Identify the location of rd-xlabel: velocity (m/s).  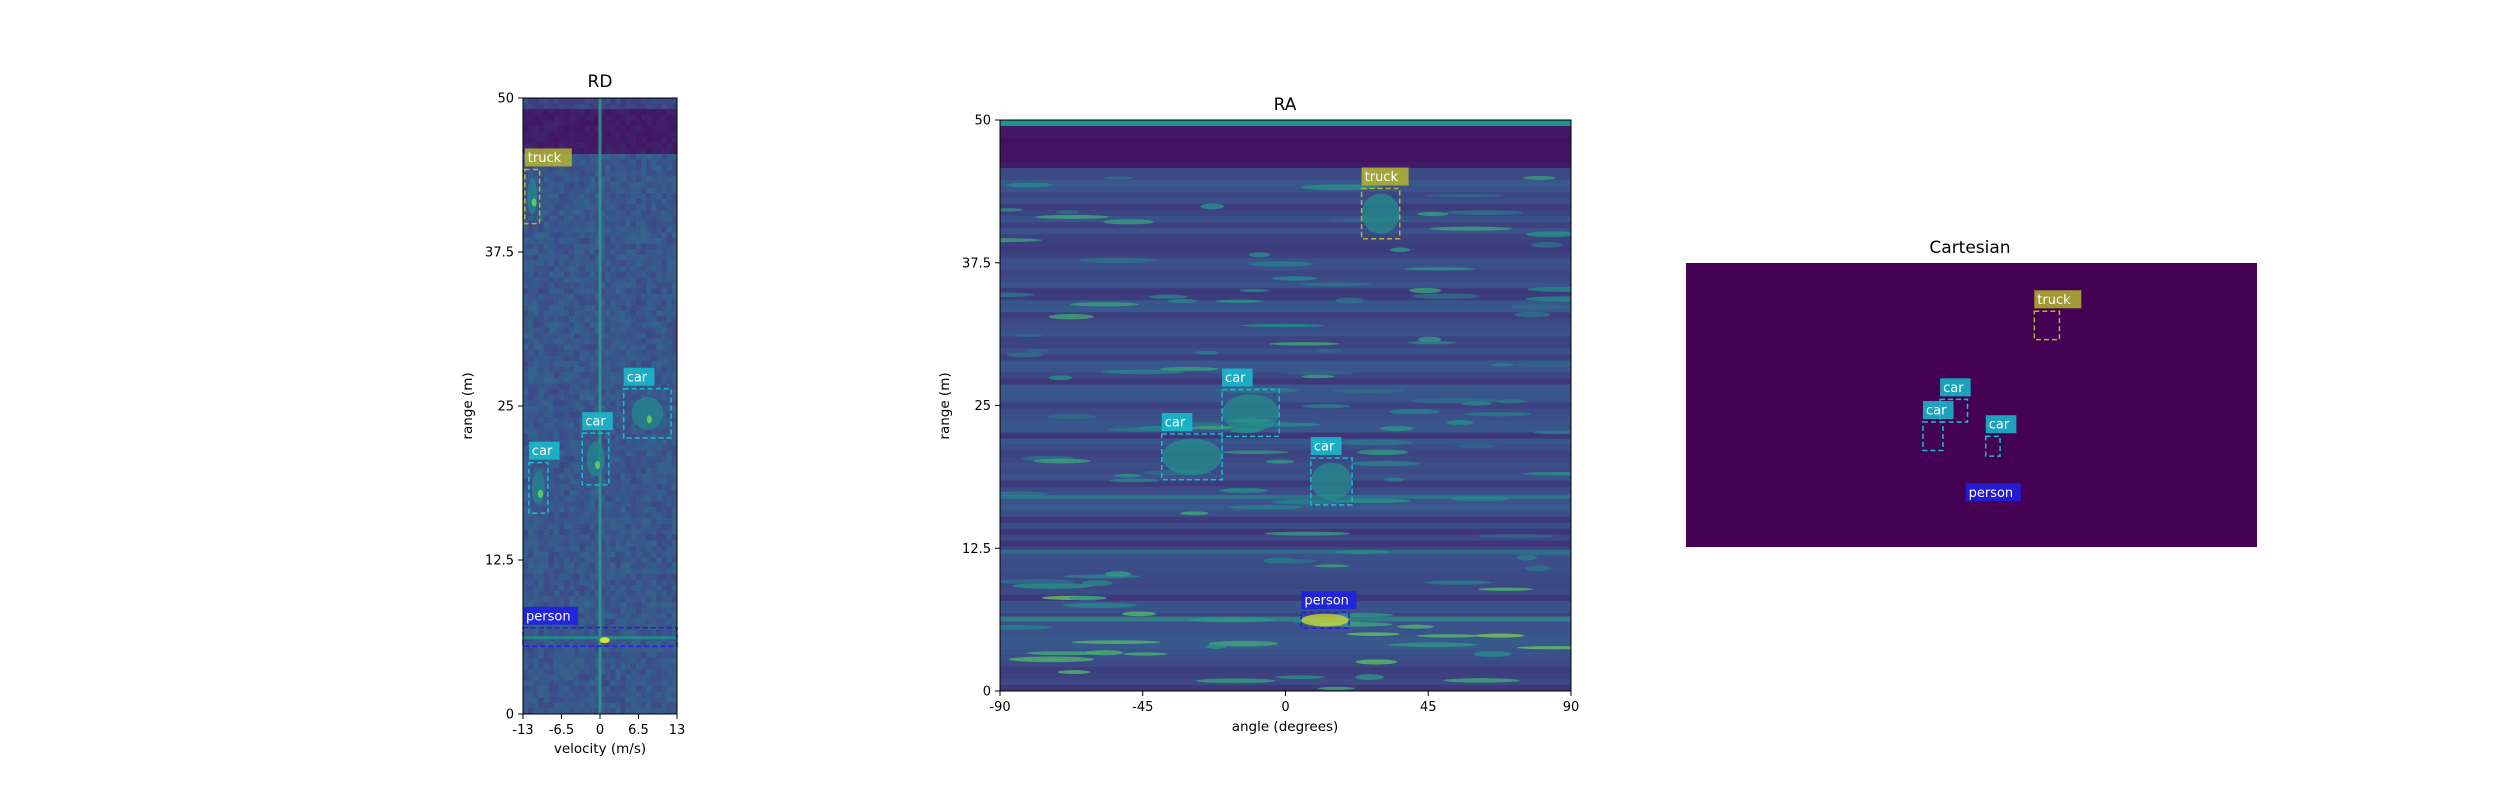
(600, 749).